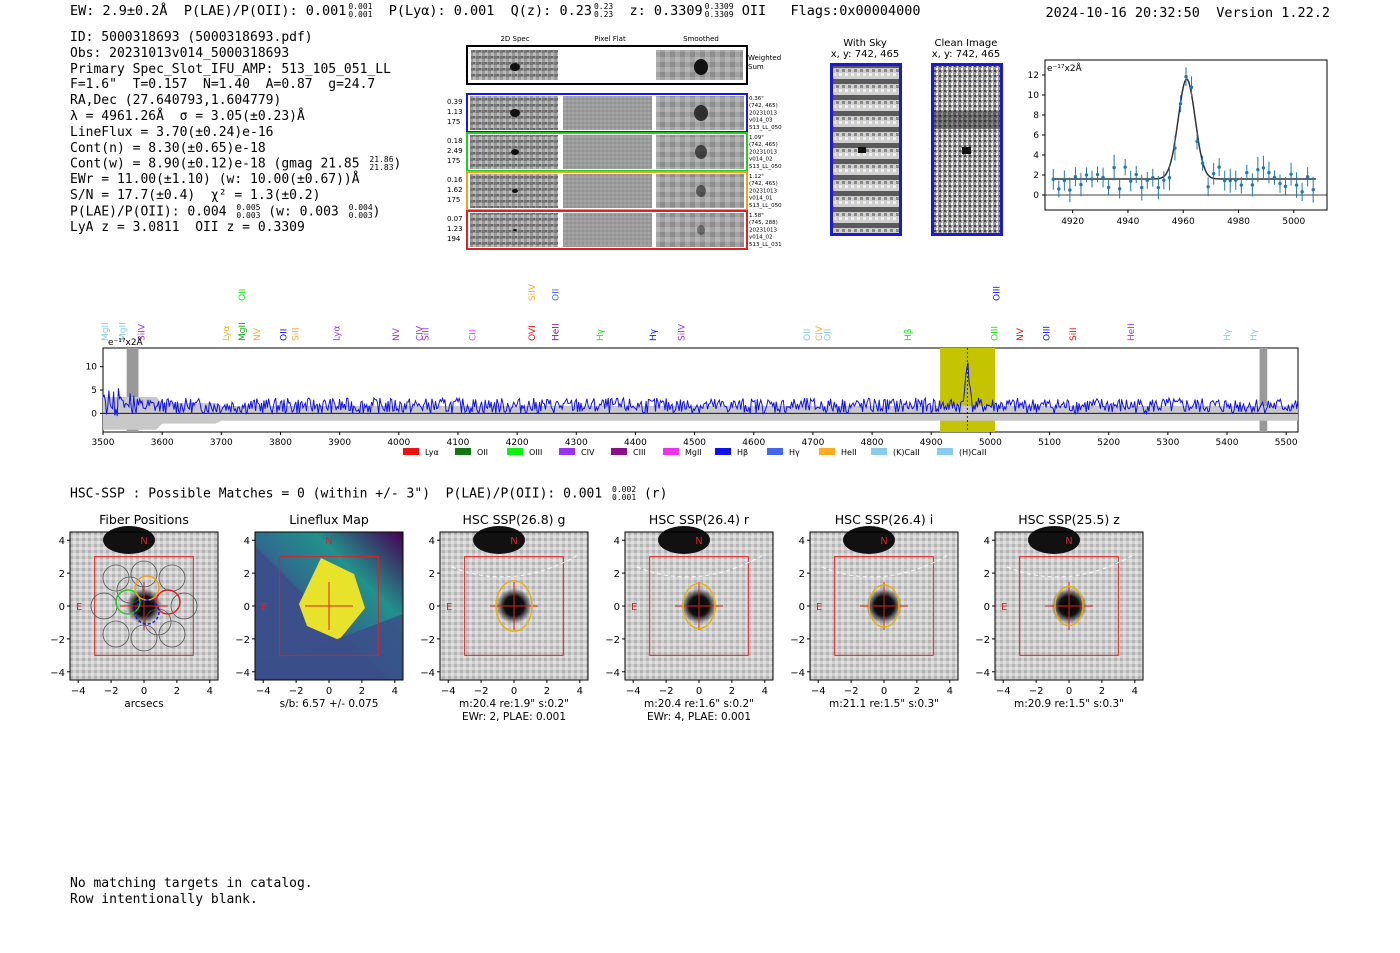  I want to click on cutout-right-label: 1.58", so click(756, 216).